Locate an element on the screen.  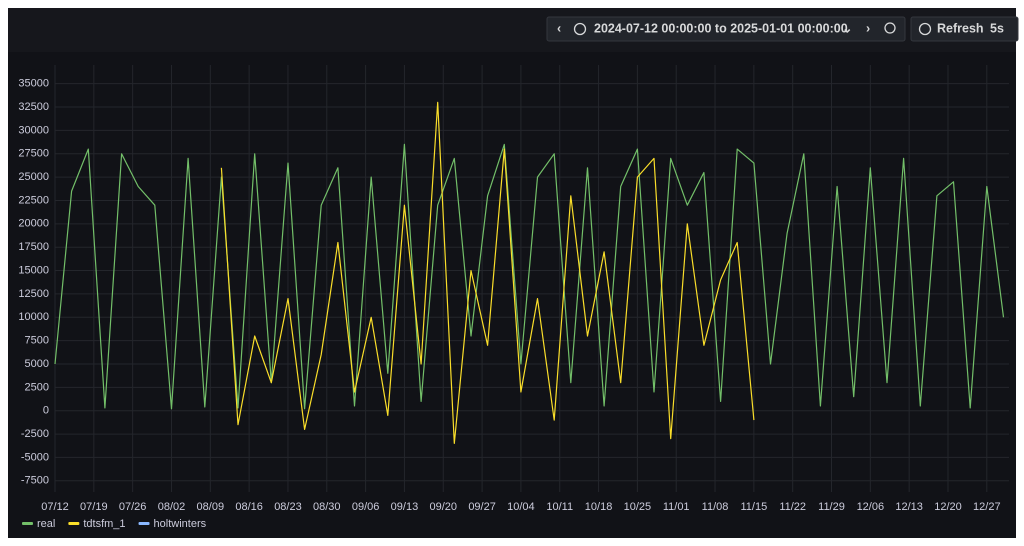
time-picker is located at coordinates (726, 29).